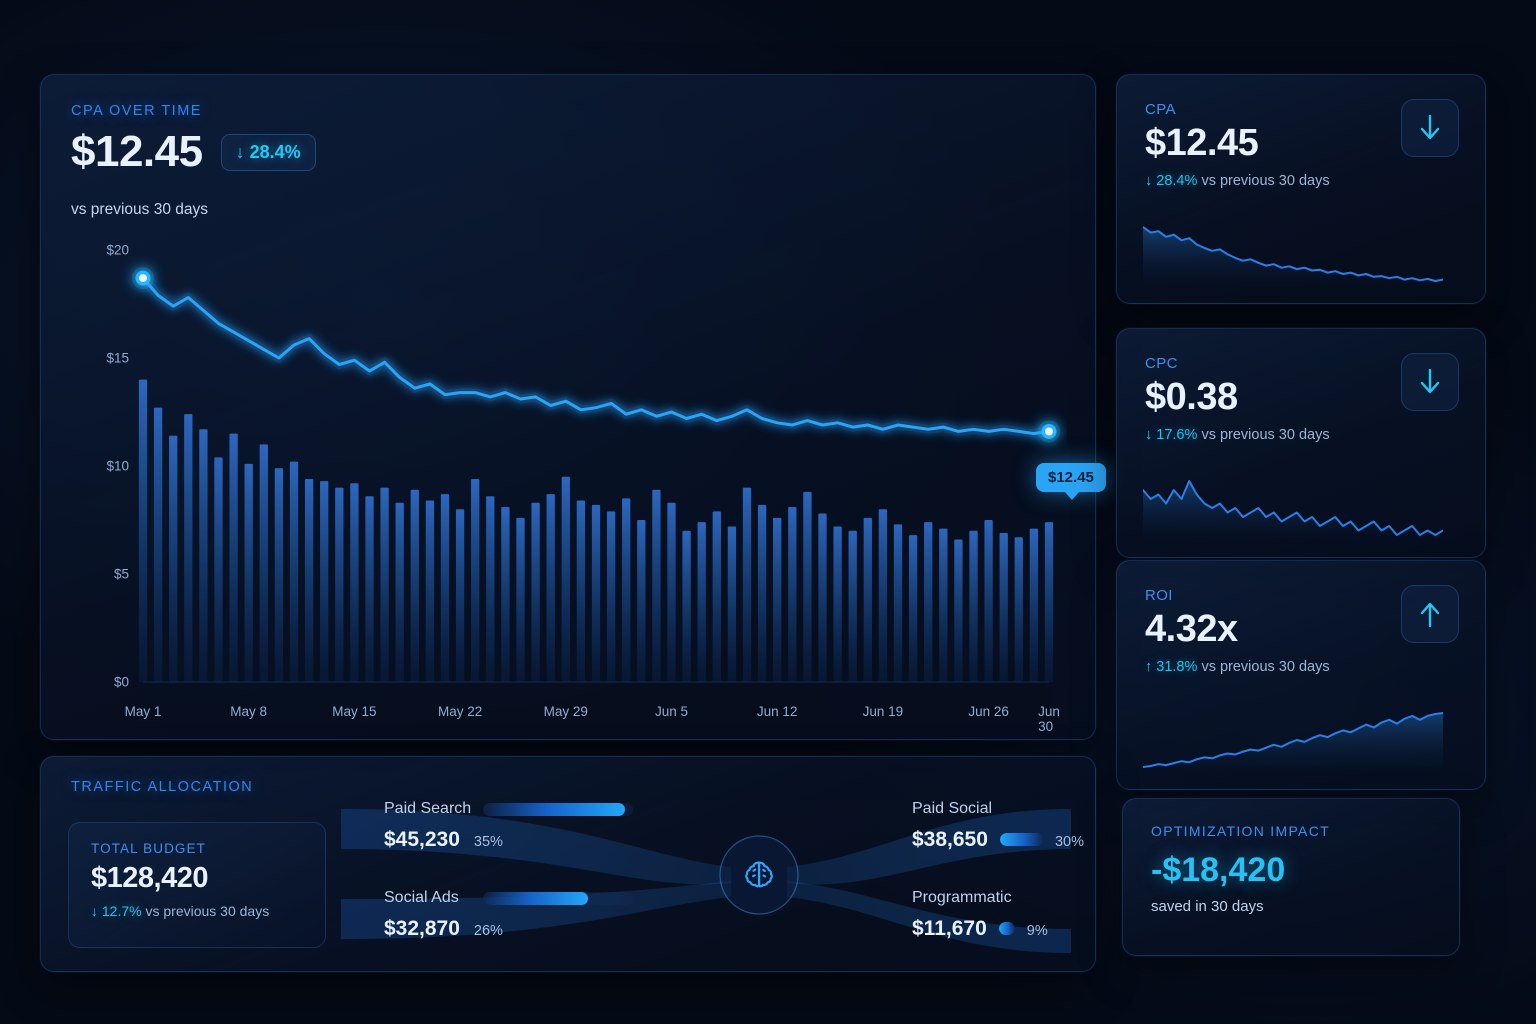  Describe the element at coordinates (950, 839) in the screenshot. I see `channel-amount: $38,650` at that location.